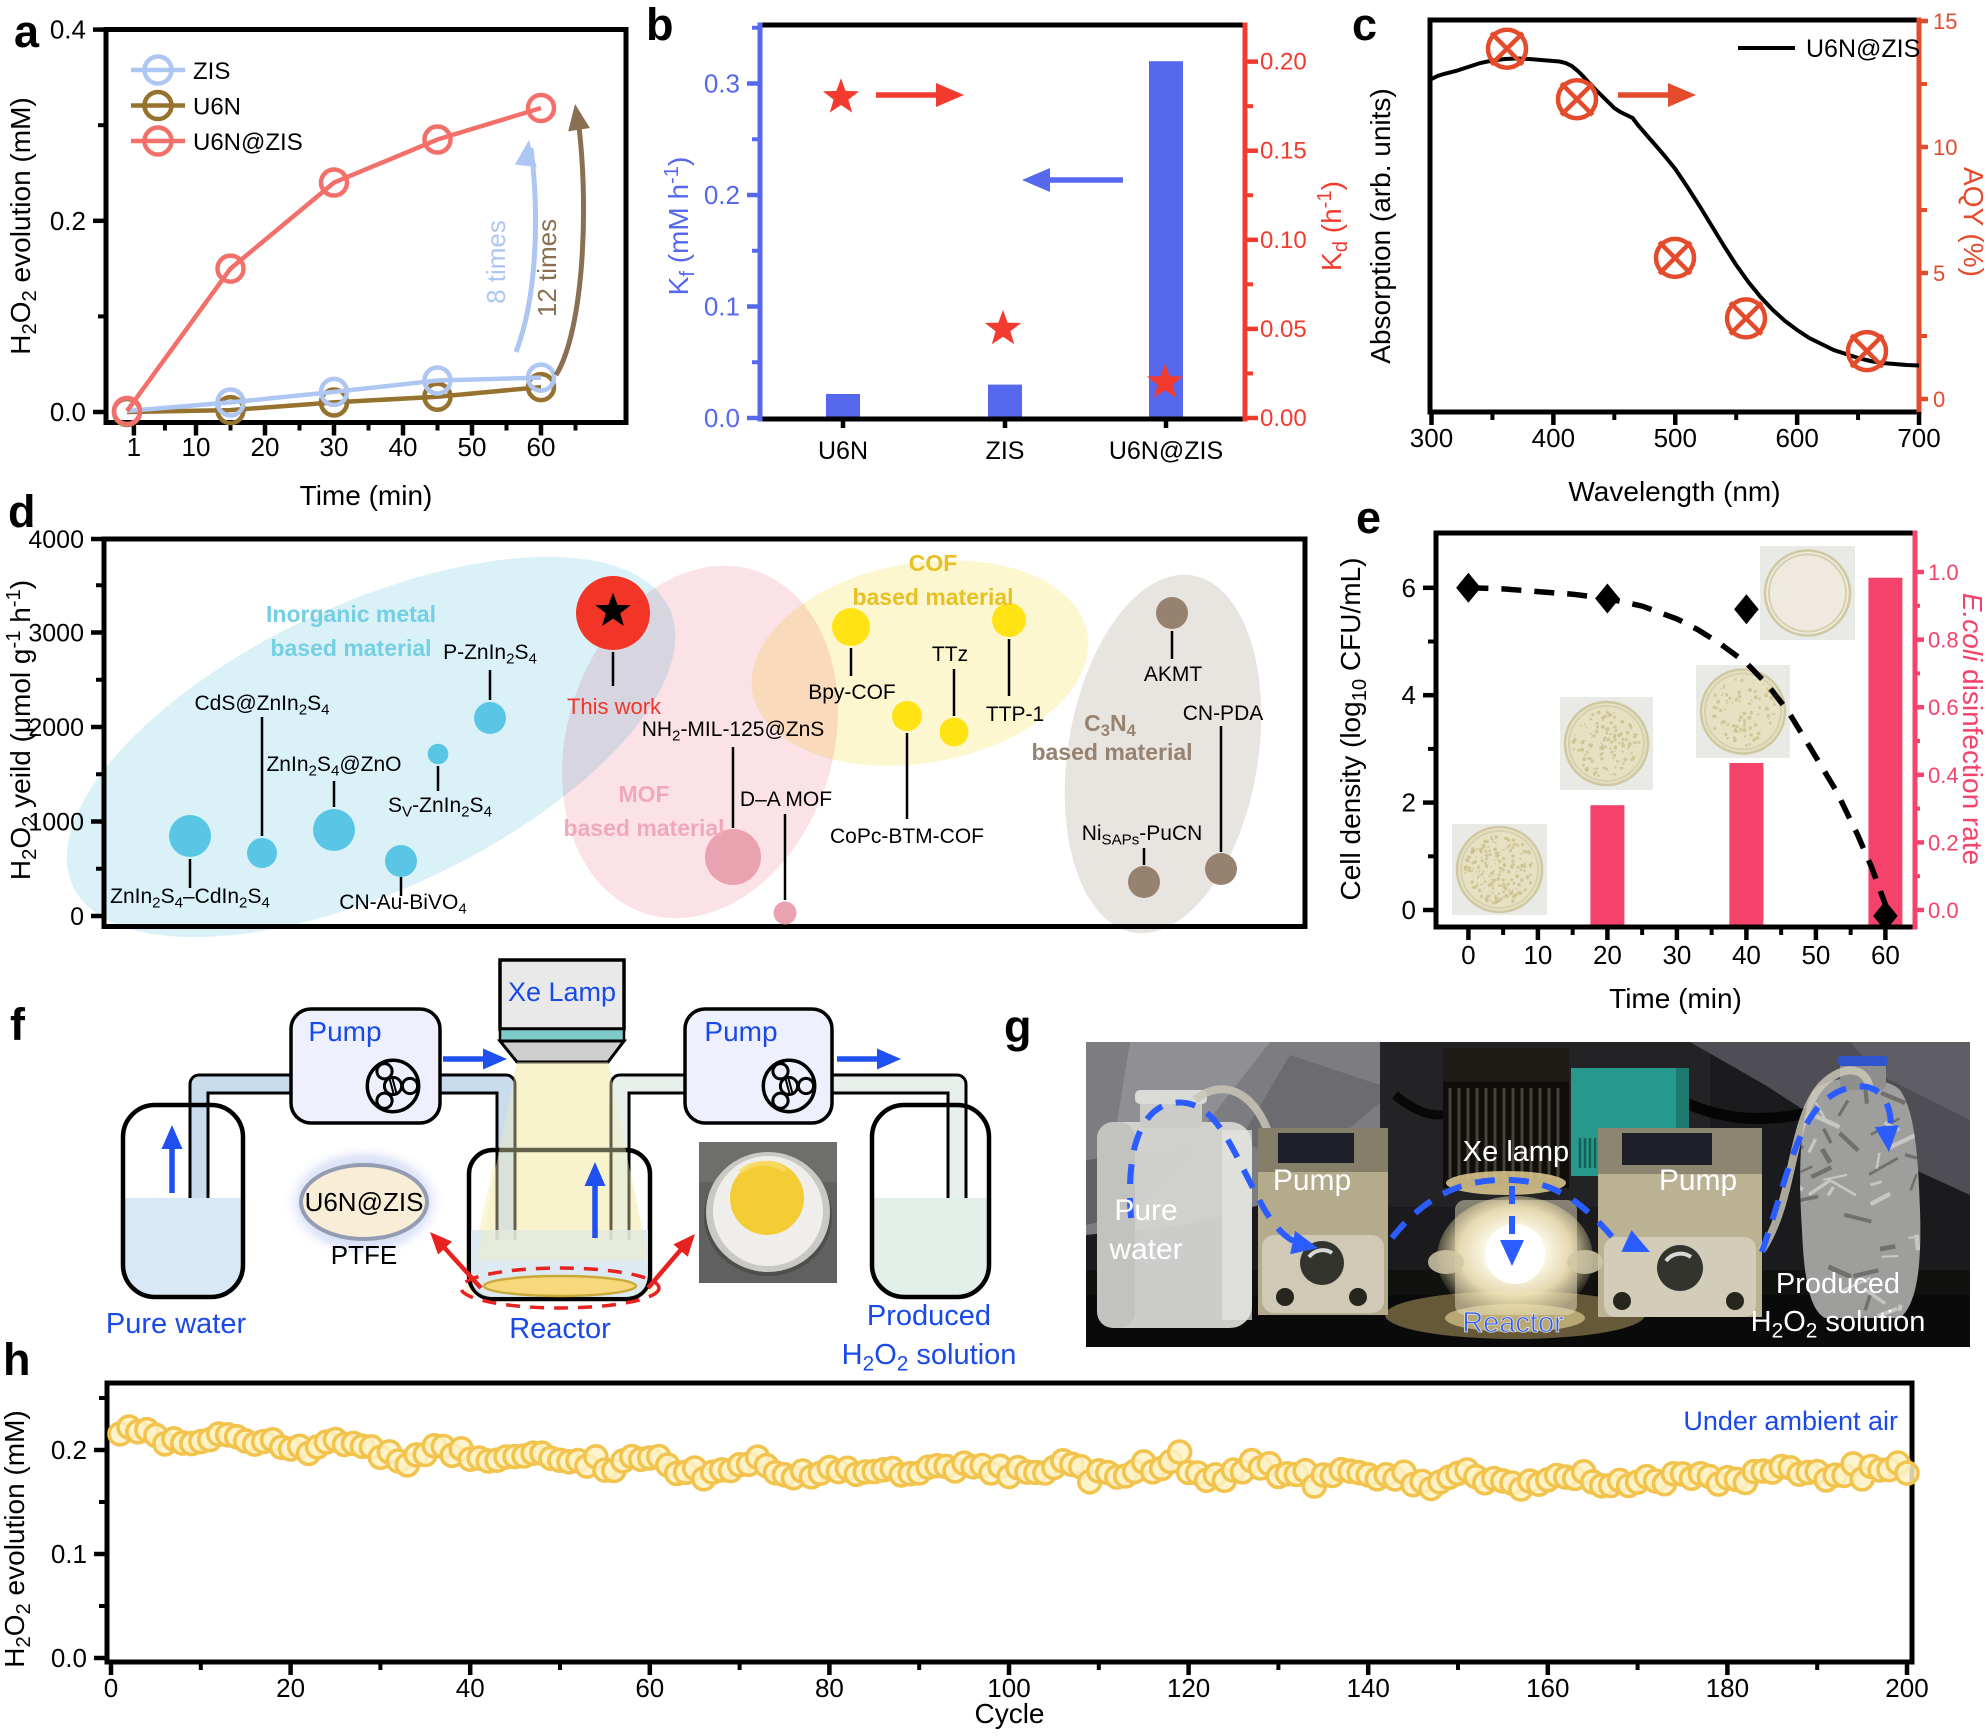 The height and width of the screenshot is (1736, 1988). I want to click on svg-text: 100, so click(1008, 1688).